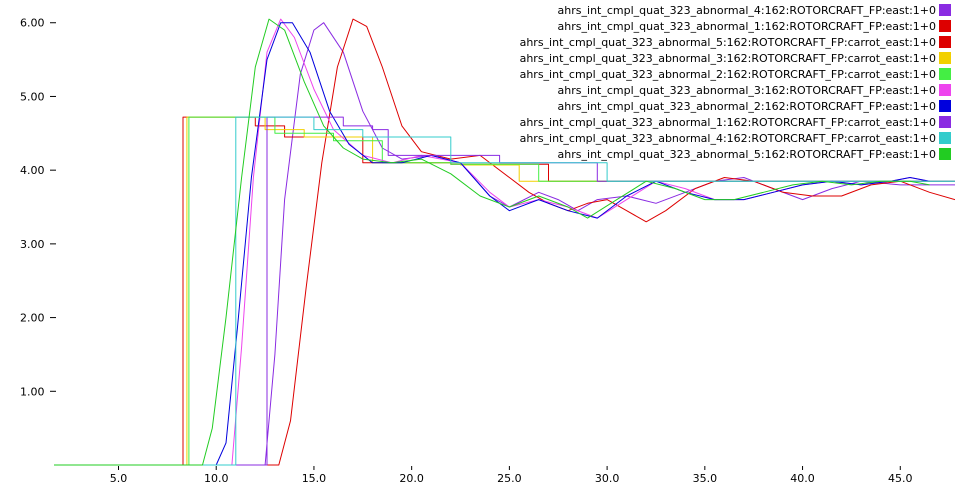  I want to click on x-tick-label: 30.0, so click(607, 478).